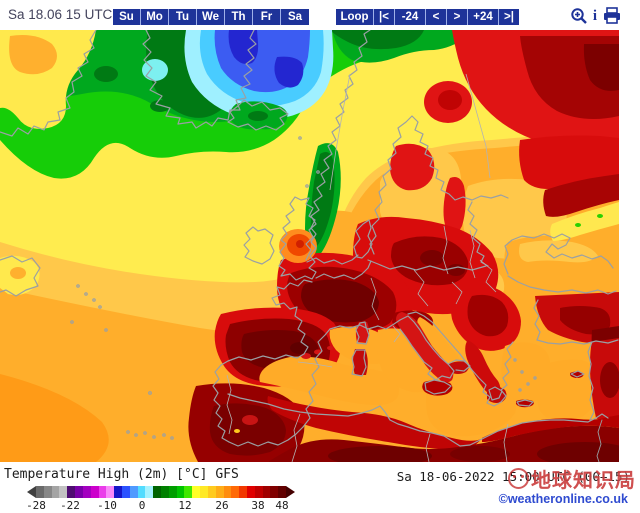  I want to click on toolbar-icons: i, so click(596, 16).